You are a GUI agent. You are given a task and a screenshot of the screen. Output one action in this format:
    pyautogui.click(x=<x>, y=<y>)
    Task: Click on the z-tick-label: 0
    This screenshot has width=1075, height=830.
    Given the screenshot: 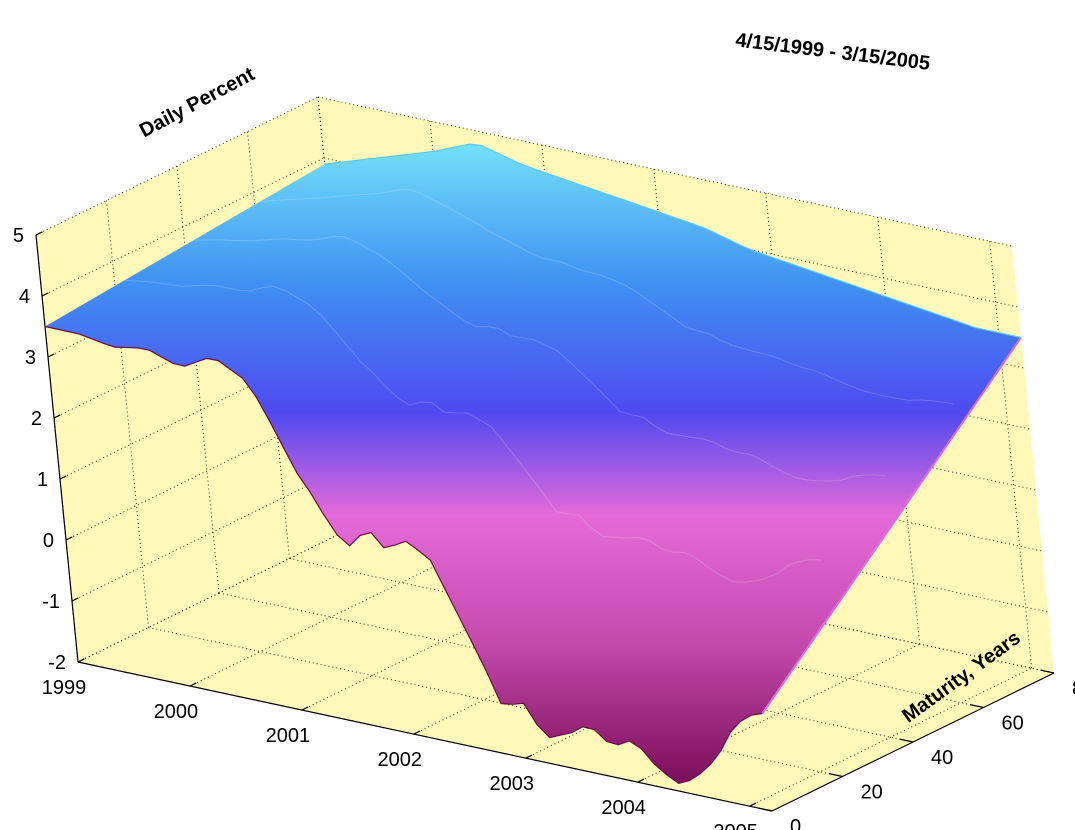 What is the action you would take?
    pyautogui.click(x=48, y=541)
    